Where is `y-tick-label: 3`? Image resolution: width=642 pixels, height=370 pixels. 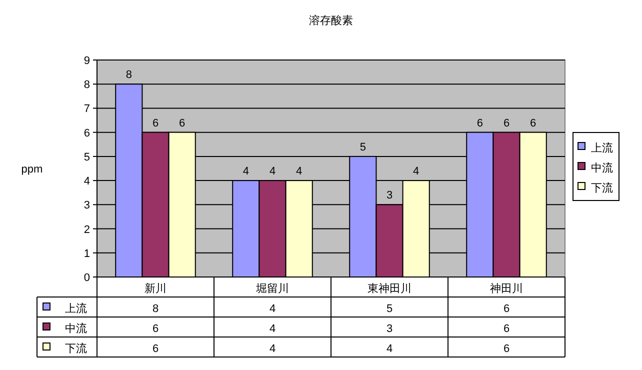
y-tick-label: 3 is located at coordinates (87, 206).